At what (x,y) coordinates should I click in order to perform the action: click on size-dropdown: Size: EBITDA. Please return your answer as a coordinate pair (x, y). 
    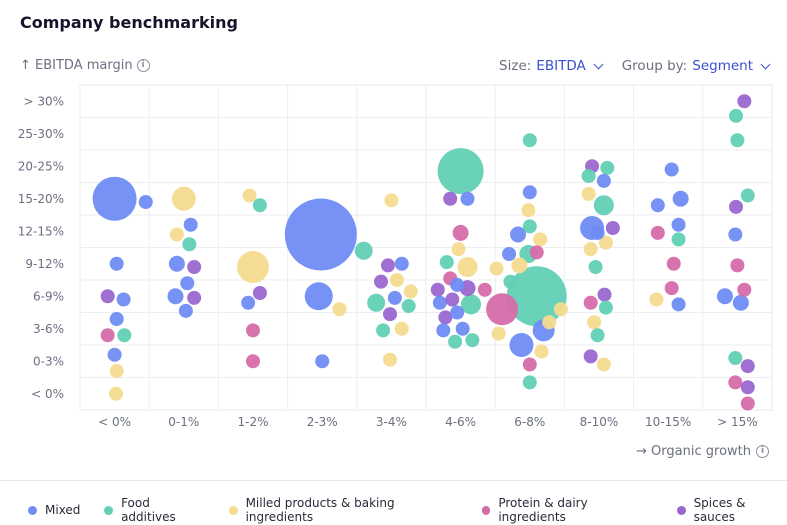
    Looking at the image, I should click on (551, 66).